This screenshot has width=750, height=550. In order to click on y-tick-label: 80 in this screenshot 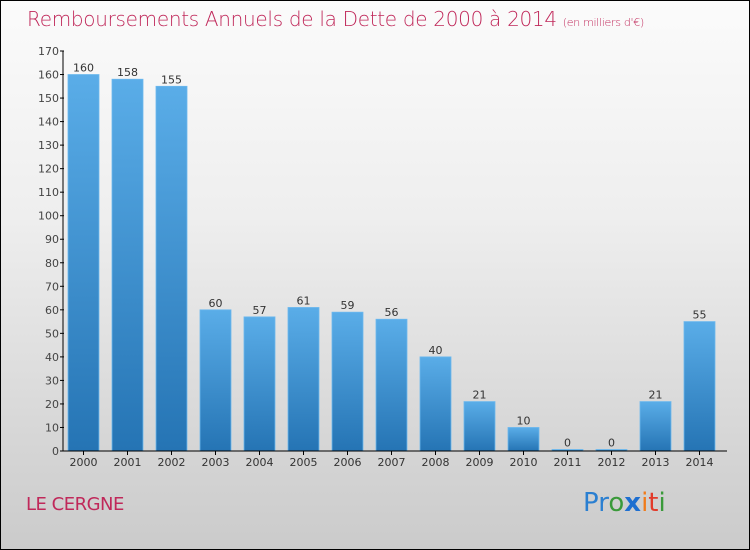, I will do `click(52, 263)`.